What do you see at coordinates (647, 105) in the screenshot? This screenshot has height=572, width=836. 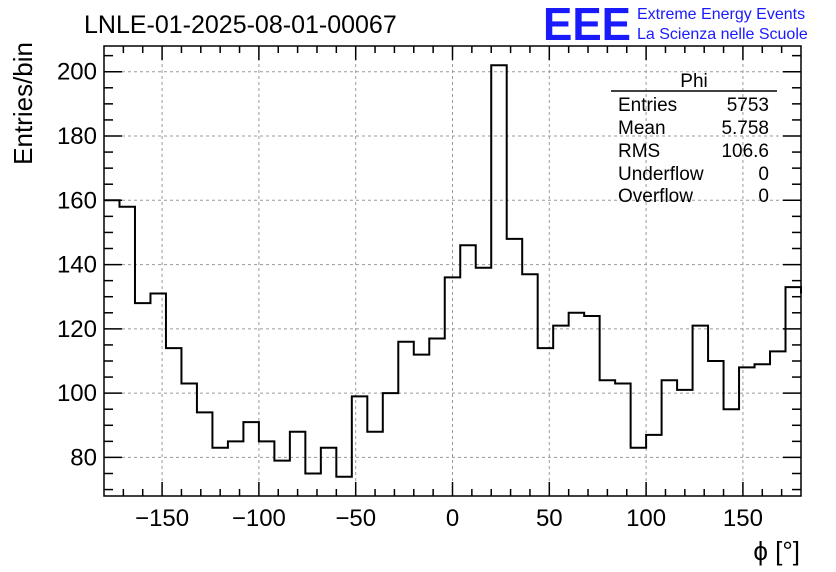 I see `stats-label-entries: Entries` at bounding box center [647, 105].